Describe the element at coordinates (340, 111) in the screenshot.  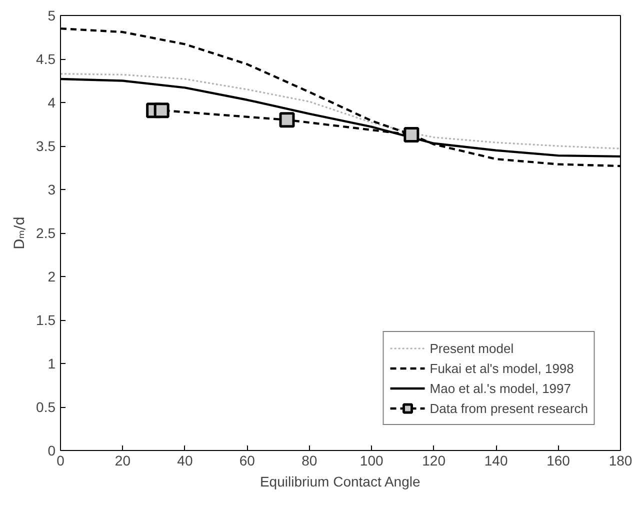
I see `line-series` at that location.